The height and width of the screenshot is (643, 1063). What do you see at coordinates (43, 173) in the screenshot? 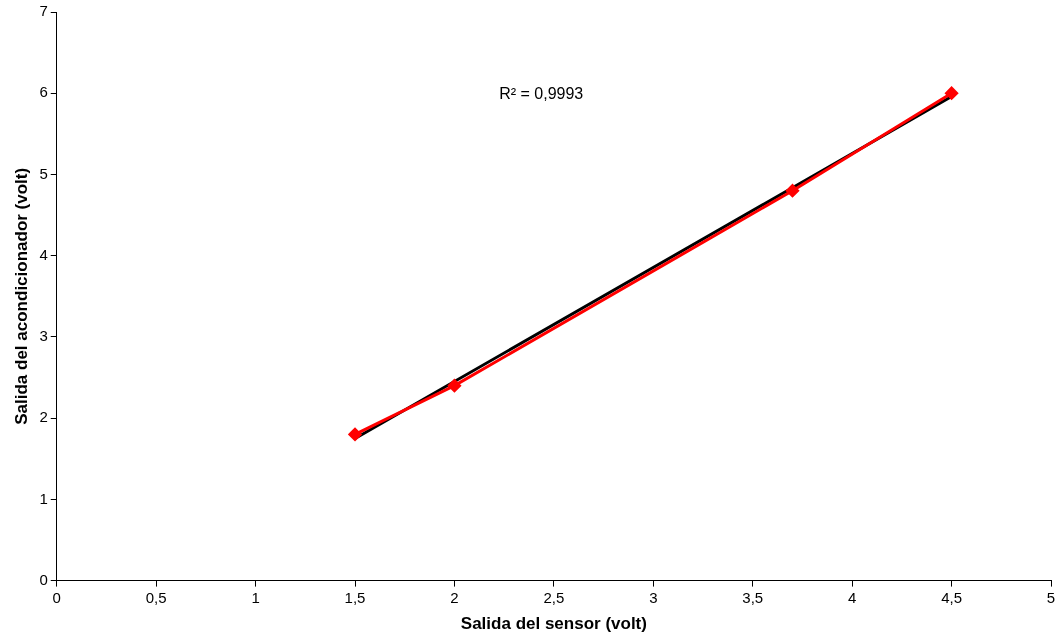
I see `y-tick-label: 5` at bounding box center [43, 173].